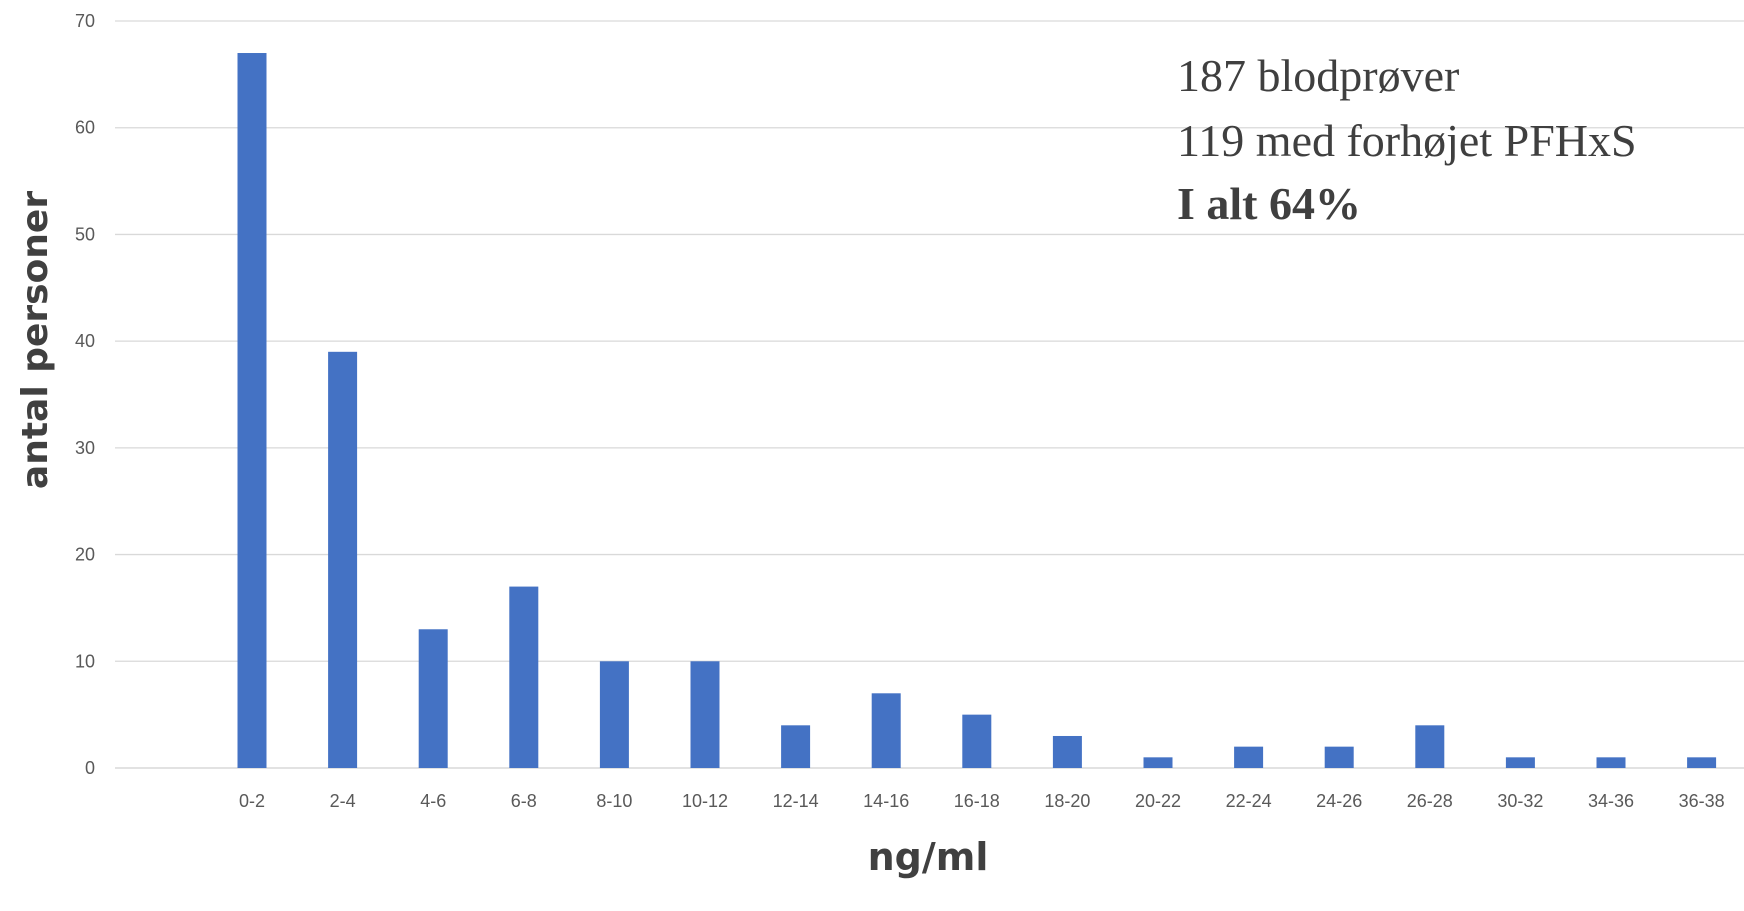 The image size is (1744, 911). Describe the element at coordinates (85, 394) in the screenshot. I see `y-axis-ticks: 0 10 20 30 40 50 60 70` at that location.